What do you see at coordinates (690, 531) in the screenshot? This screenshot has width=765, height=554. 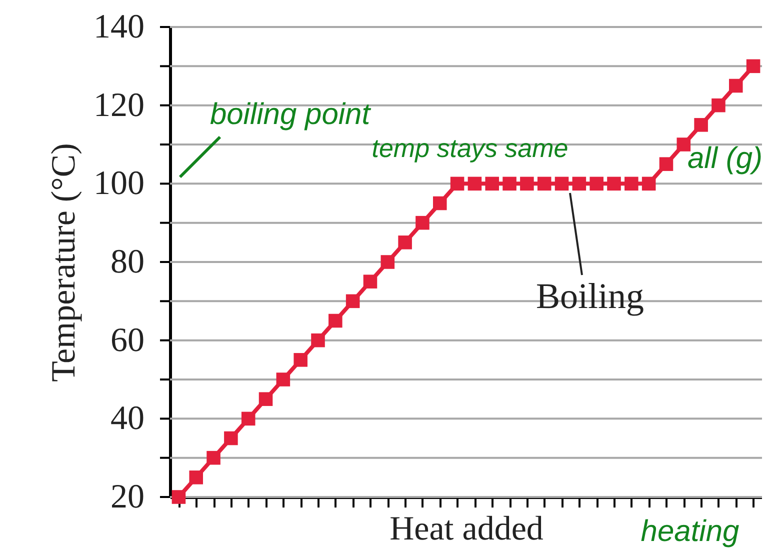 I see `text: heating` at bounding box center [690, 531].